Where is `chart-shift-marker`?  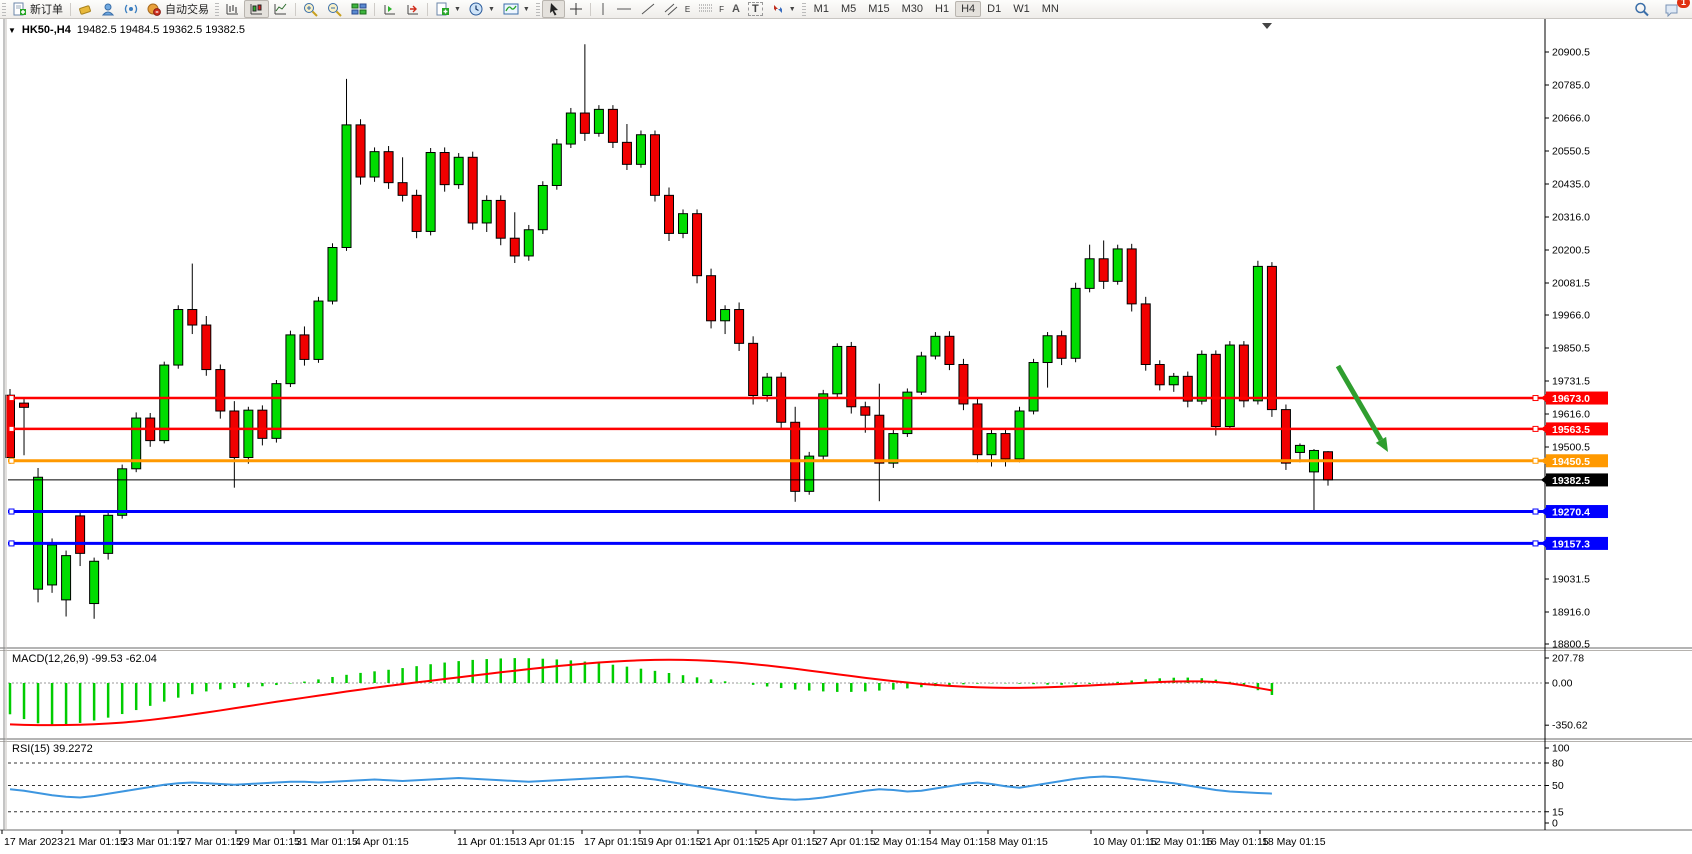 chart-shift-marker is located at coordinates (1267, 26).